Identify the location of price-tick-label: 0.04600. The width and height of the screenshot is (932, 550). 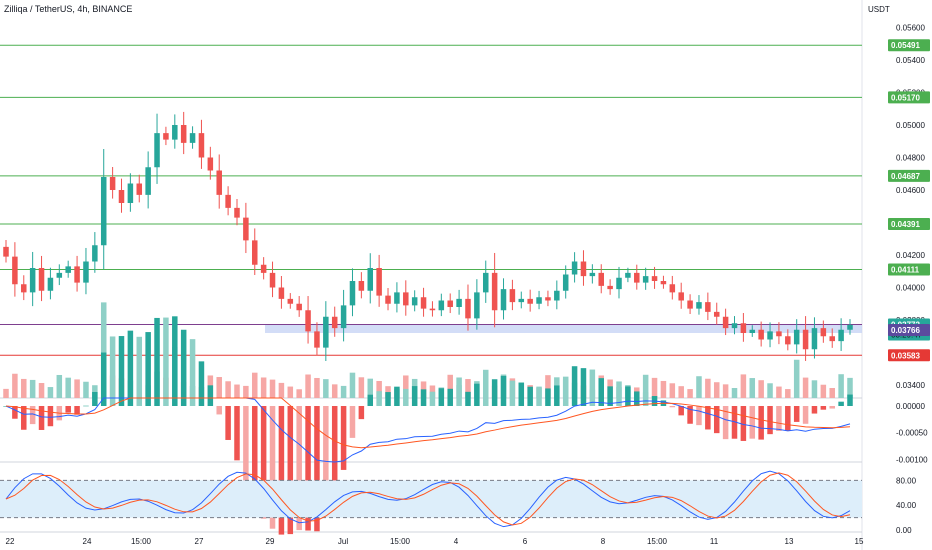
(910, 190).